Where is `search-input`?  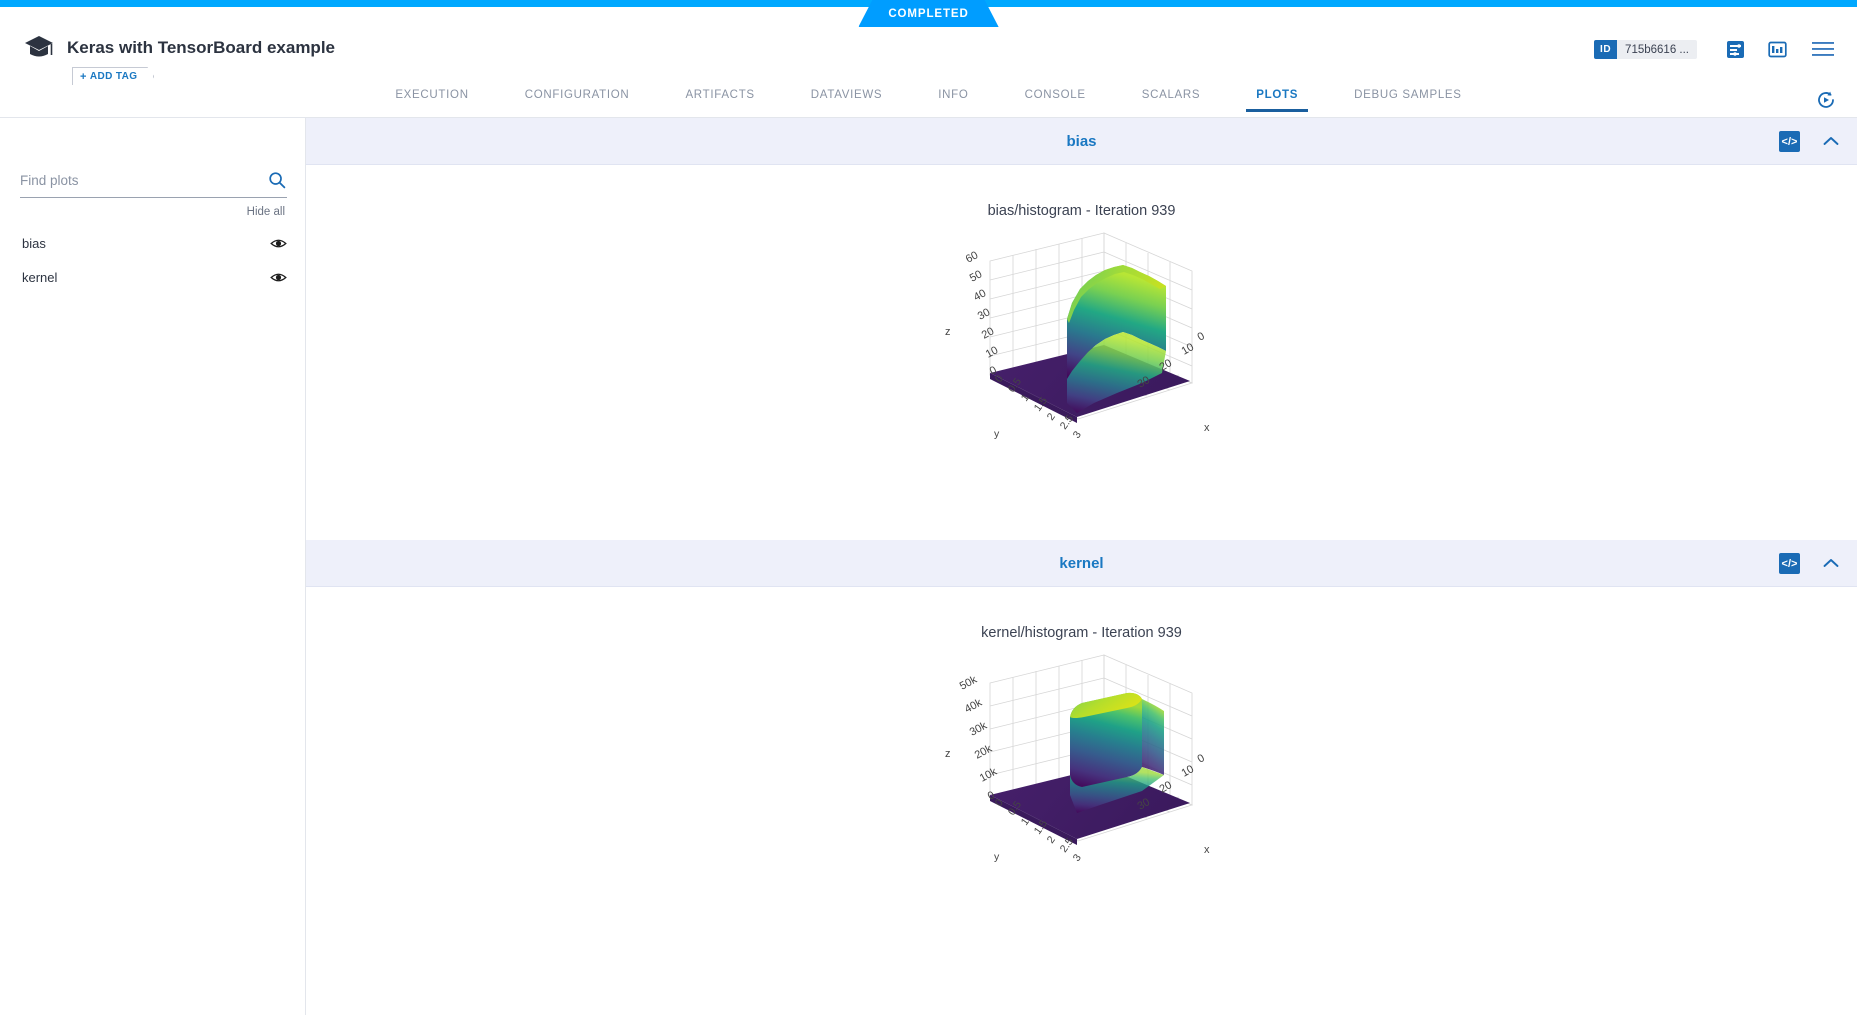
search-input is located at coordinates (143, 180).